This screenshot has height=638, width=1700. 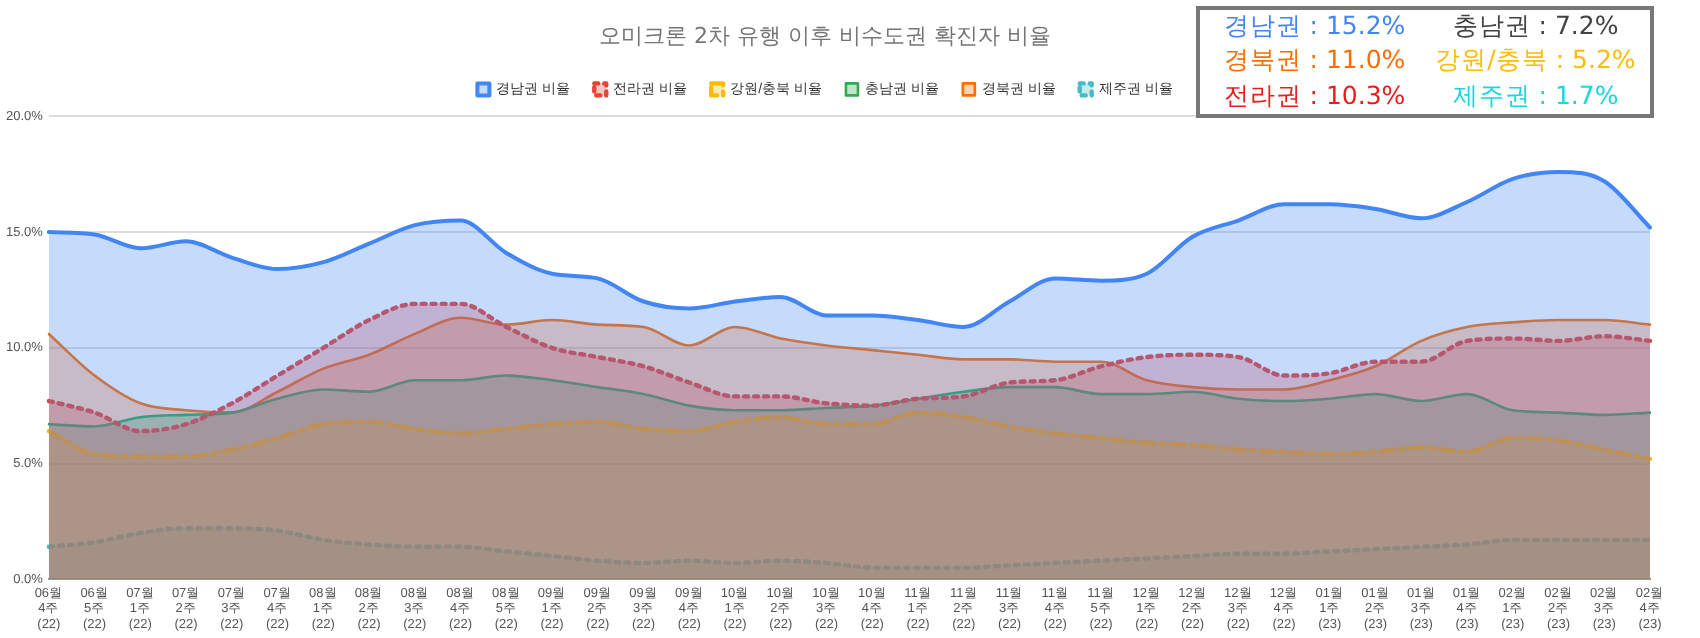 I want to click on text: 전라권 : 10.3%, so click(x=1314, y=96).